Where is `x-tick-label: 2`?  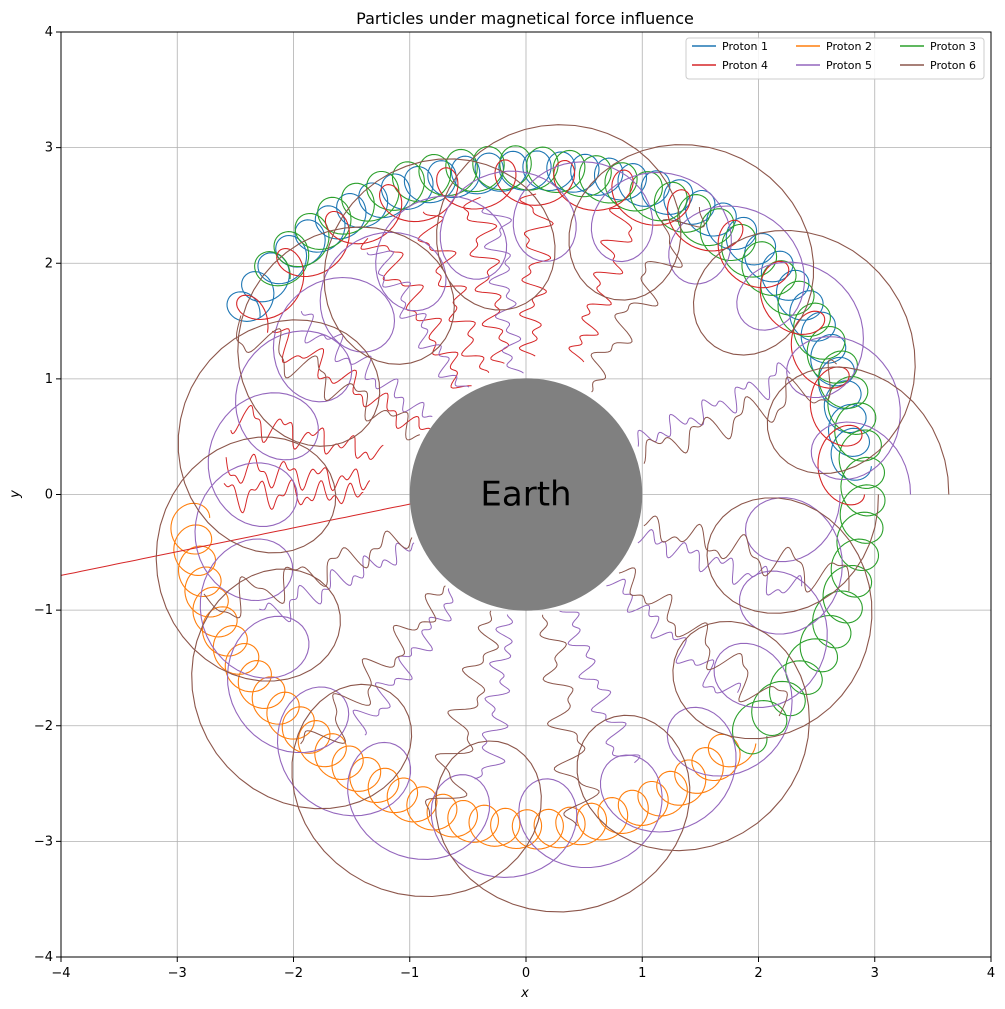 x-tick-label: 2 is located at coordinates (758, 973).